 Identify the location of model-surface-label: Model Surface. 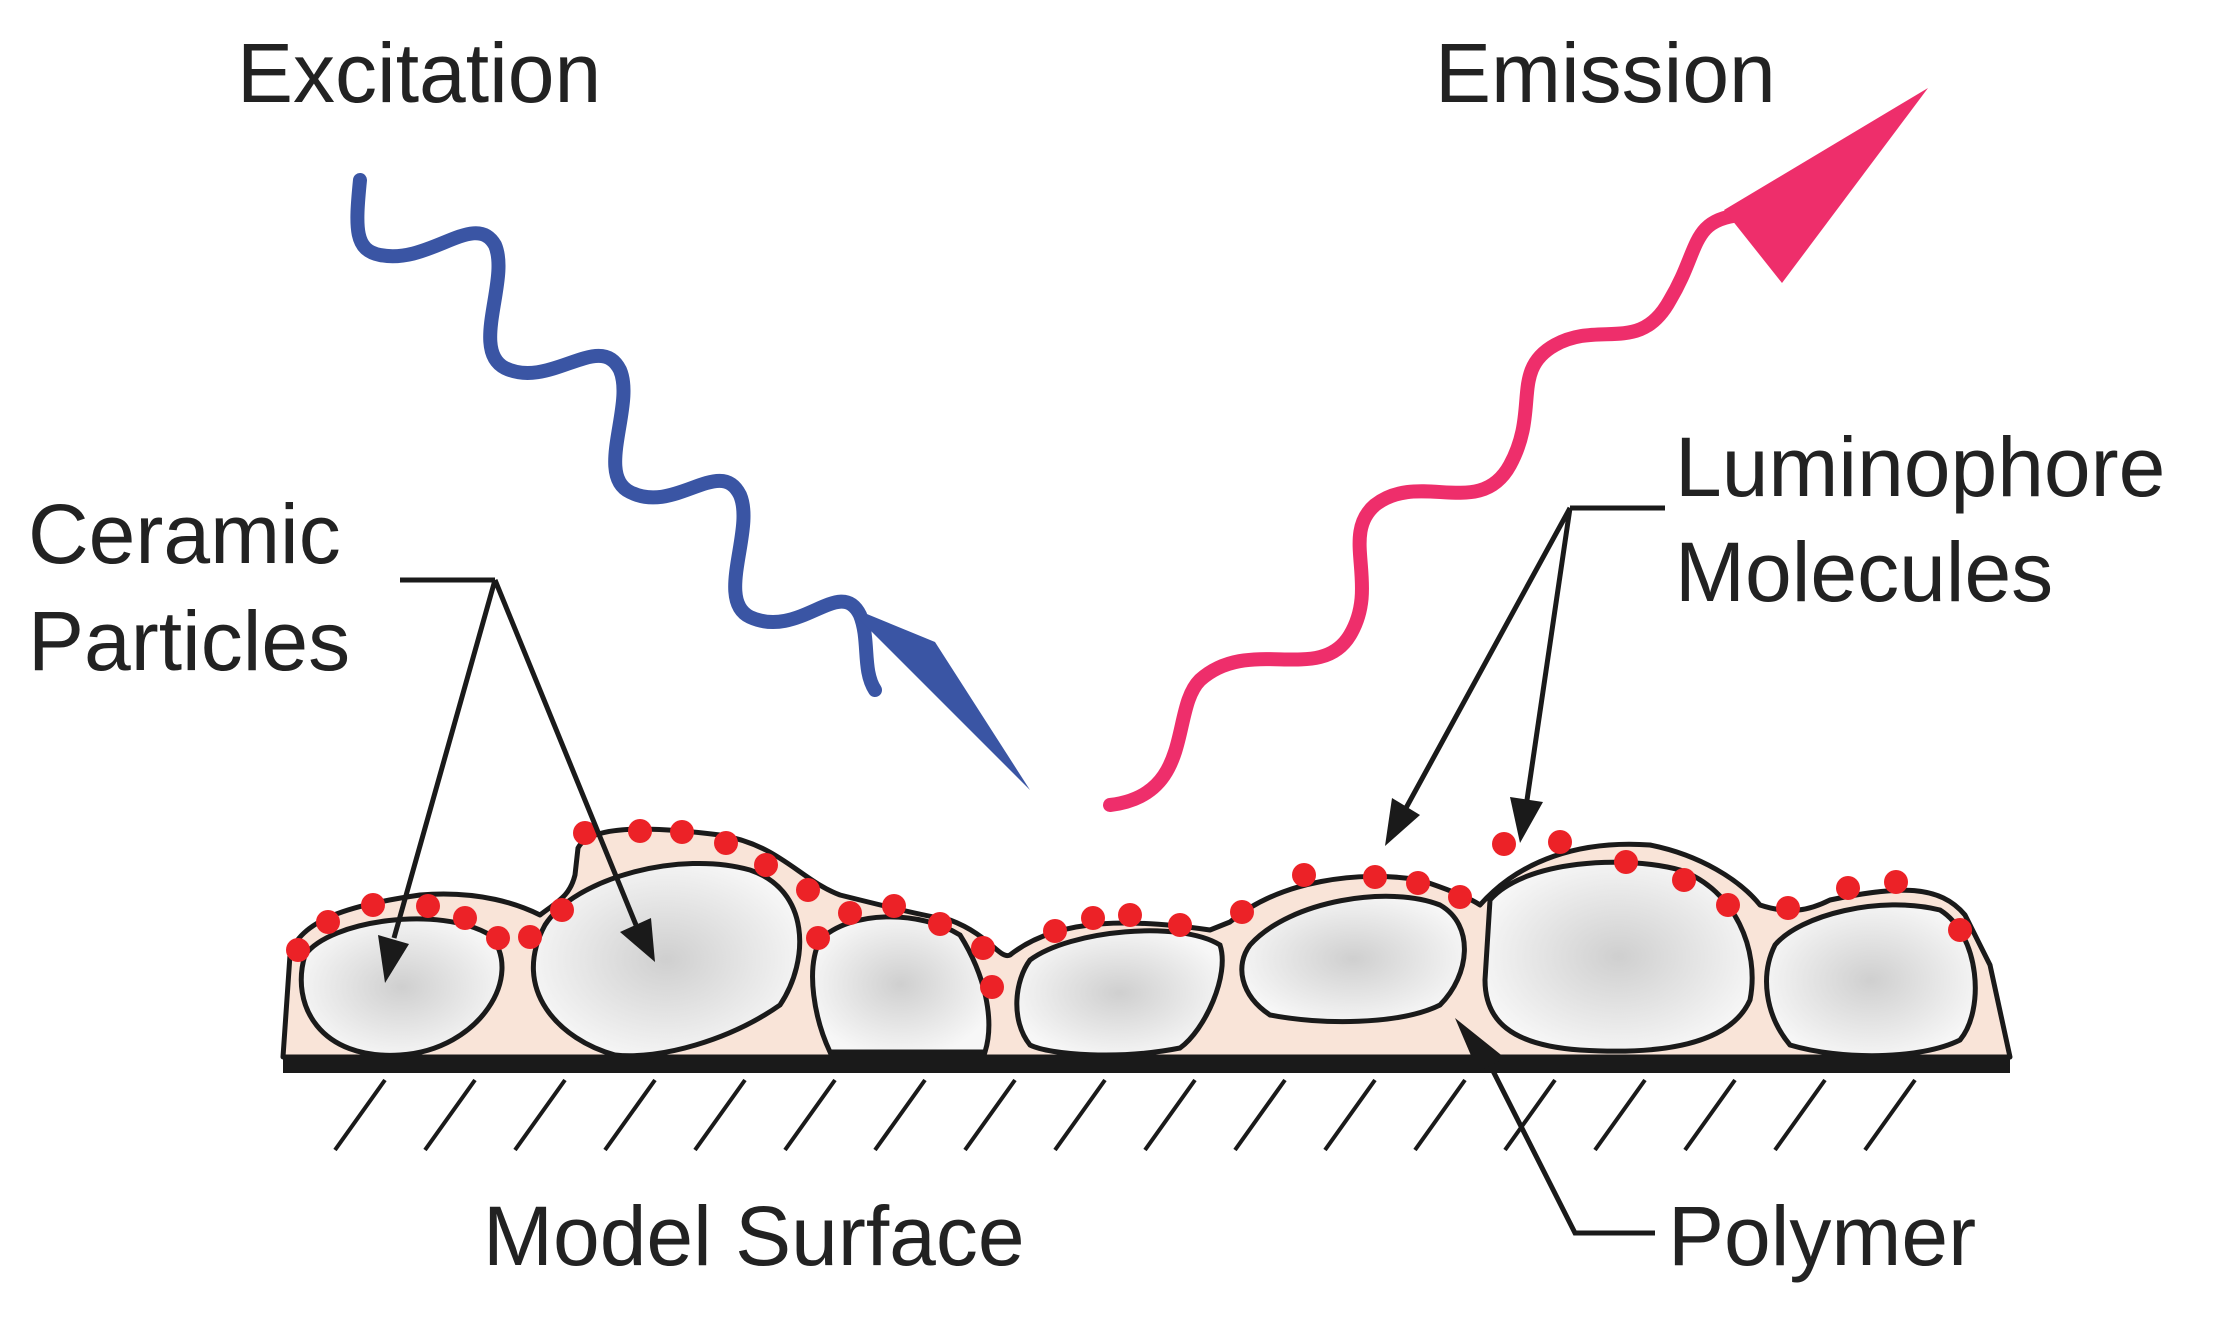
(754, 1236).